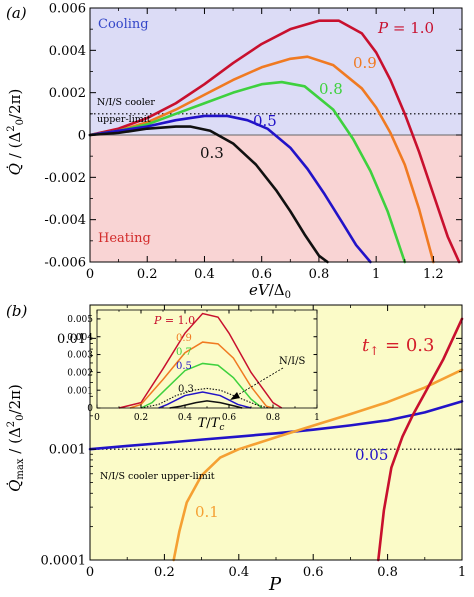  Describe the element at coordinates (80, 391) in the screenshot. I see `inset-y-tick-label: 0.001` at that location.